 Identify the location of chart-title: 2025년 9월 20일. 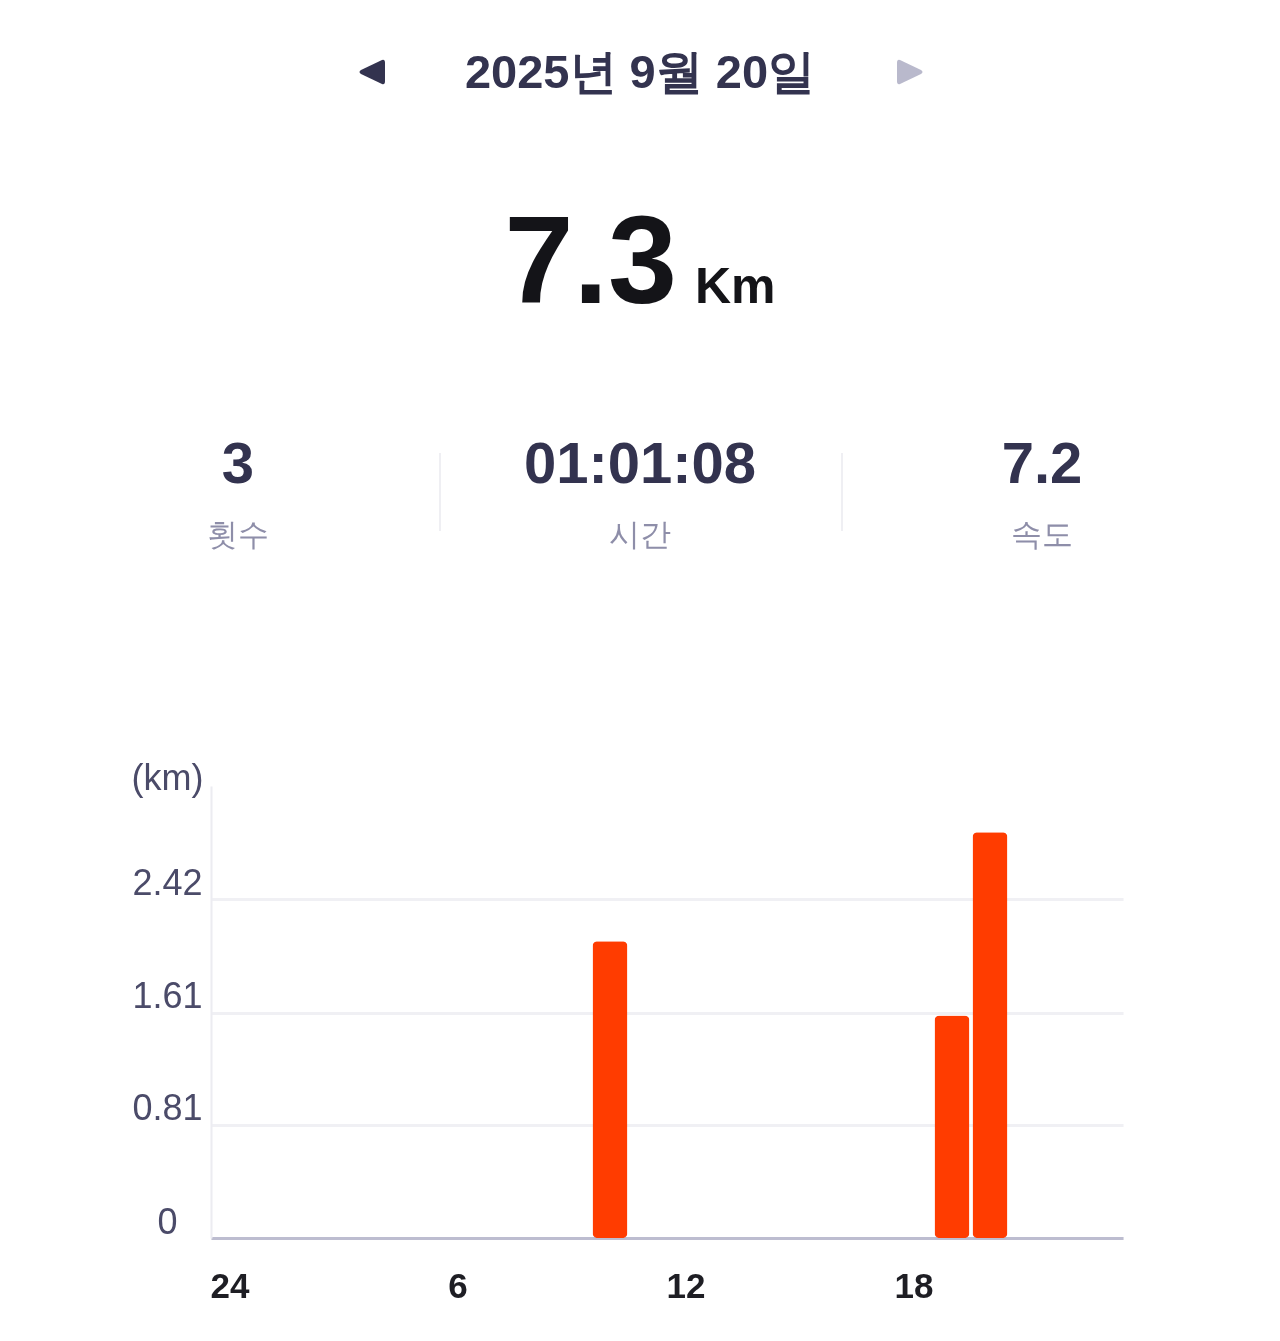
(640, 72).